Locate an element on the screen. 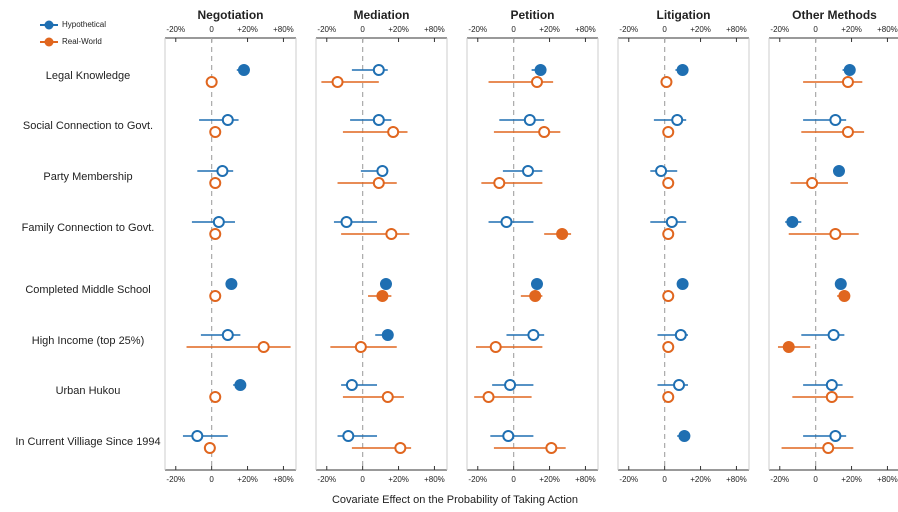  category-label: Party Membership is located at coordinates (87, 177).